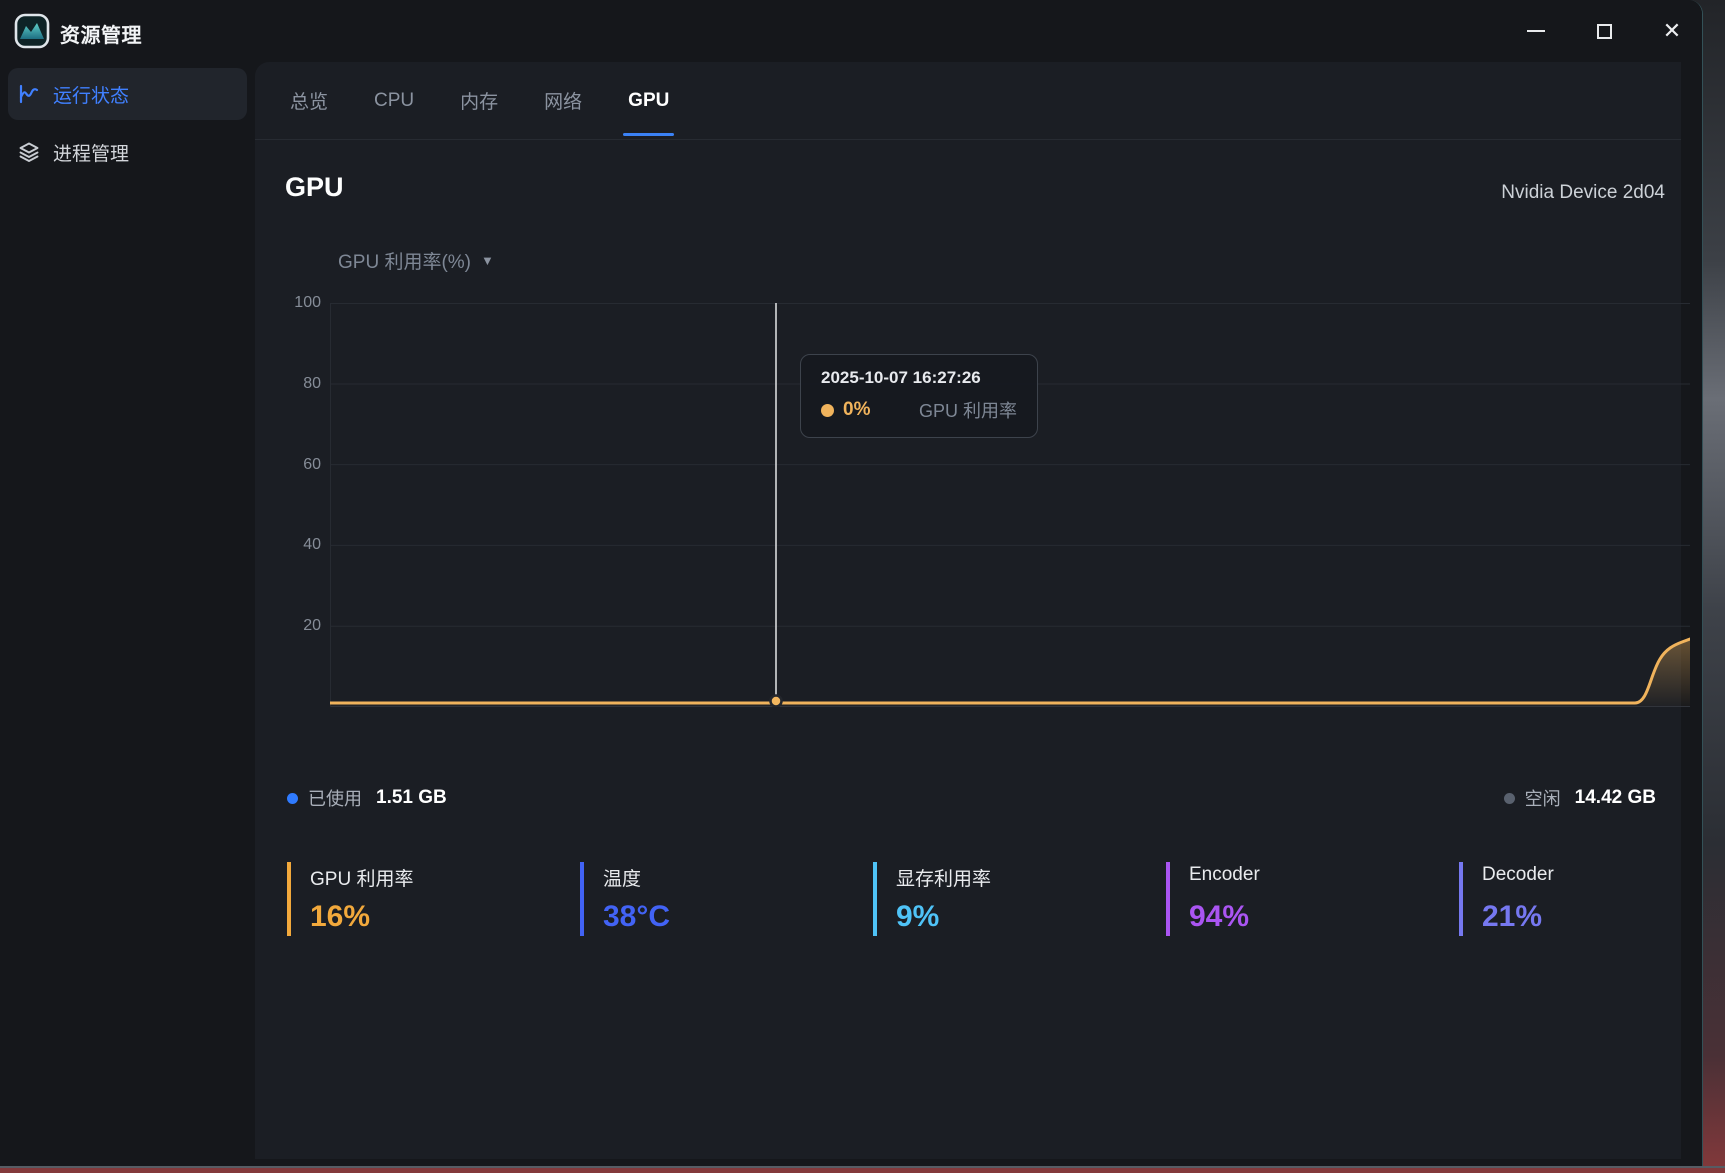  What do you see at coordinates (637, 916) in the screenshot?
I see `stat-value: 38°C` at bounding box center [637, 916].